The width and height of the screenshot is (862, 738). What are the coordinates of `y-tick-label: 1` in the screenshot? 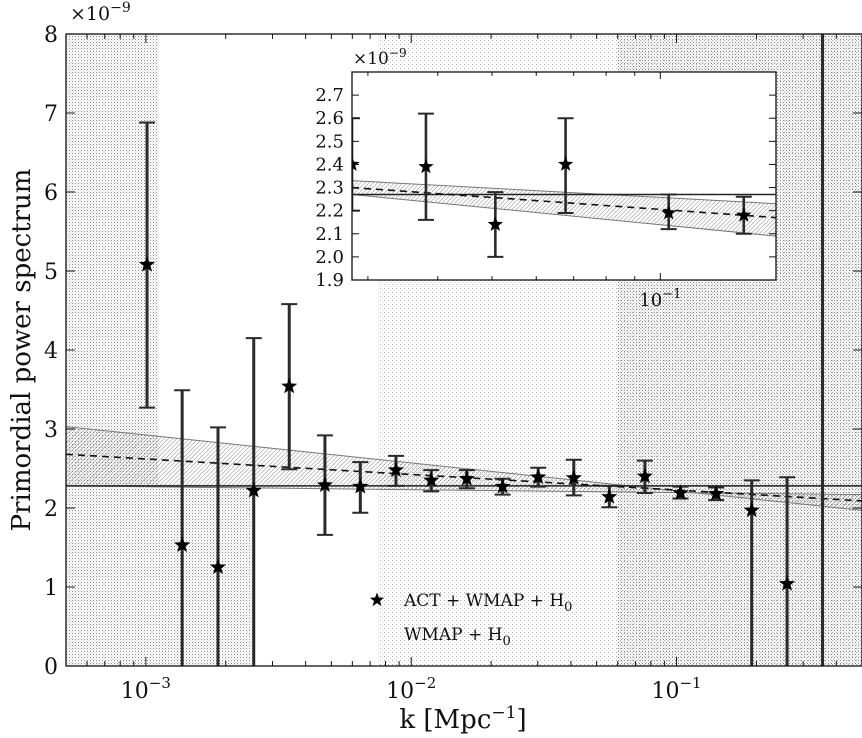 It's located at (51, 588).